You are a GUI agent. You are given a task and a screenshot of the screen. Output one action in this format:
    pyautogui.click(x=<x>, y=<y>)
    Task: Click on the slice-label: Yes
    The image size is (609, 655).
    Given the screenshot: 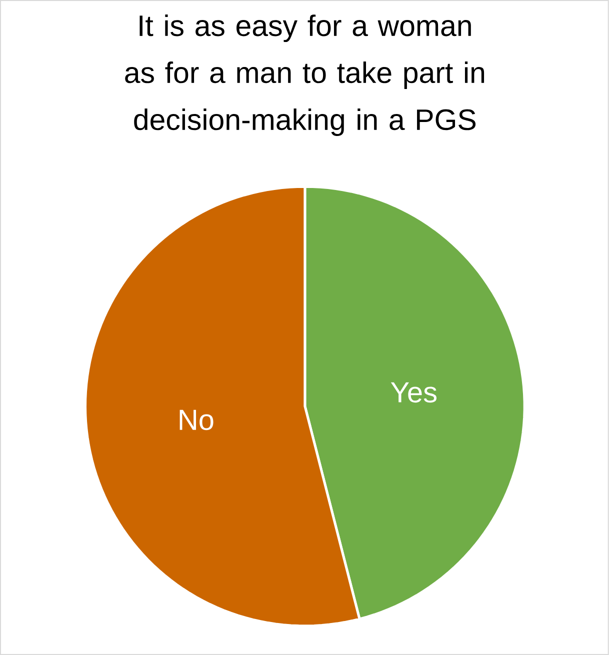 What is the action you would take?
    pyautogui.click(x=413, y=392)
    